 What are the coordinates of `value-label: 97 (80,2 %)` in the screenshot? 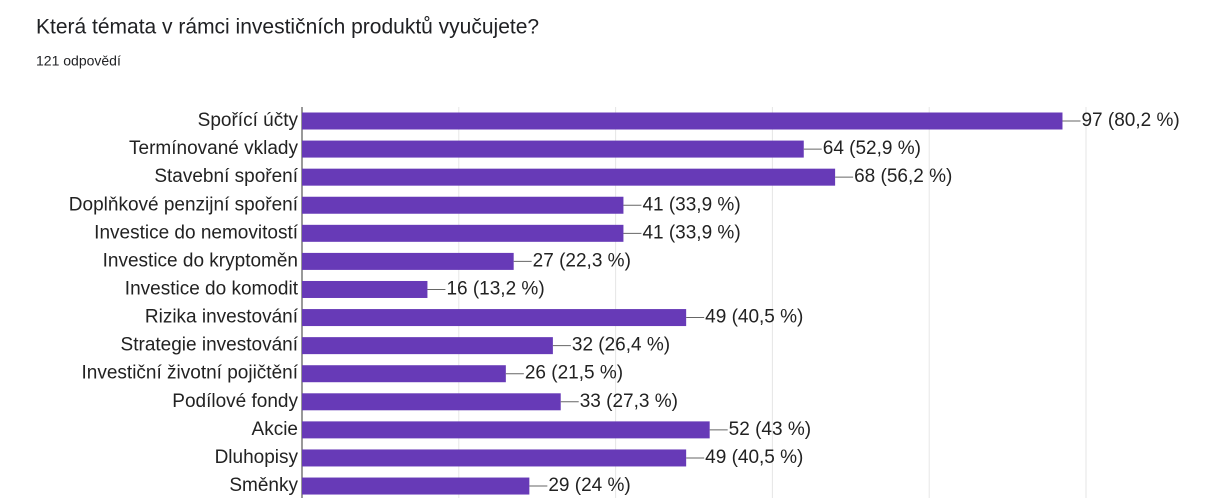 It's located at (1130, 120).